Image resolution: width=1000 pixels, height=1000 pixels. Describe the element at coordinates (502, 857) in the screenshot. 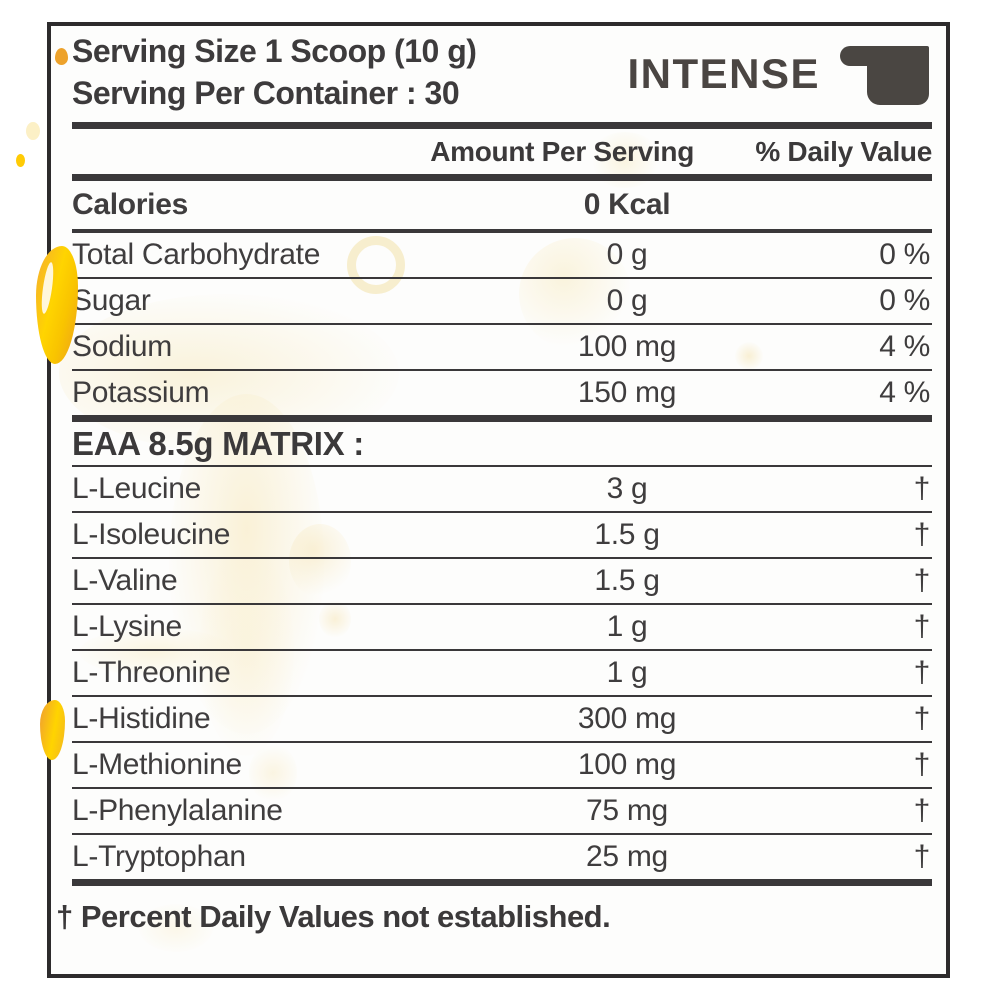

I see `table-row: L-Tryptophan 25 mg †` at that location.